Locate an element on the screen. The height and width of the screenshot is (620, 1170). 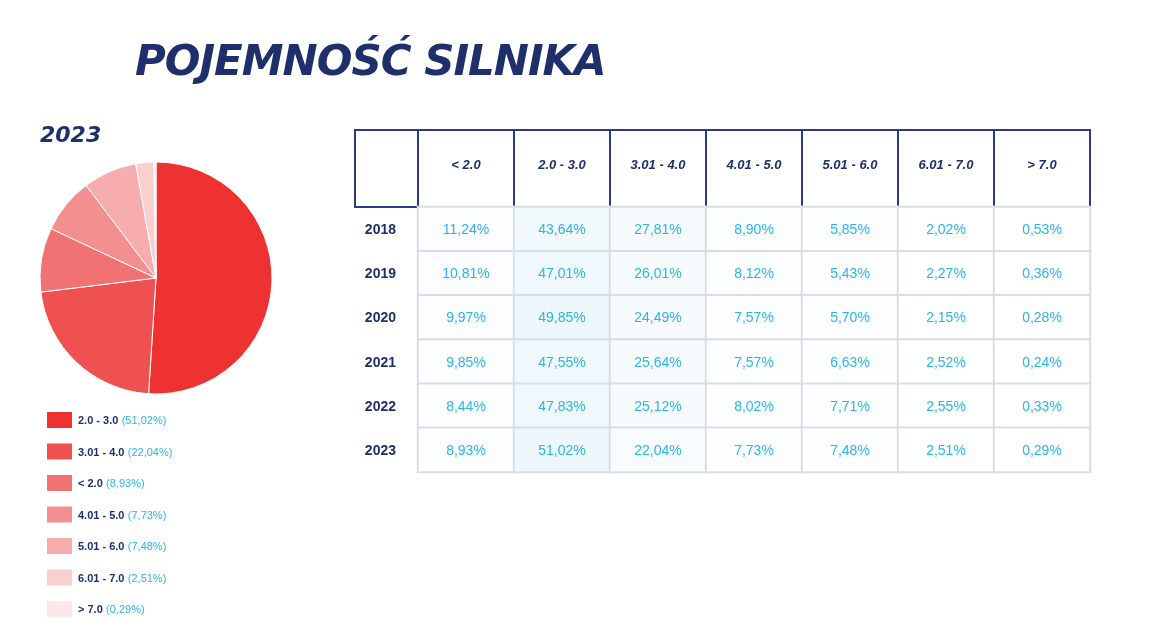
data-label: 5,70% is located at coordinates (850, 317).